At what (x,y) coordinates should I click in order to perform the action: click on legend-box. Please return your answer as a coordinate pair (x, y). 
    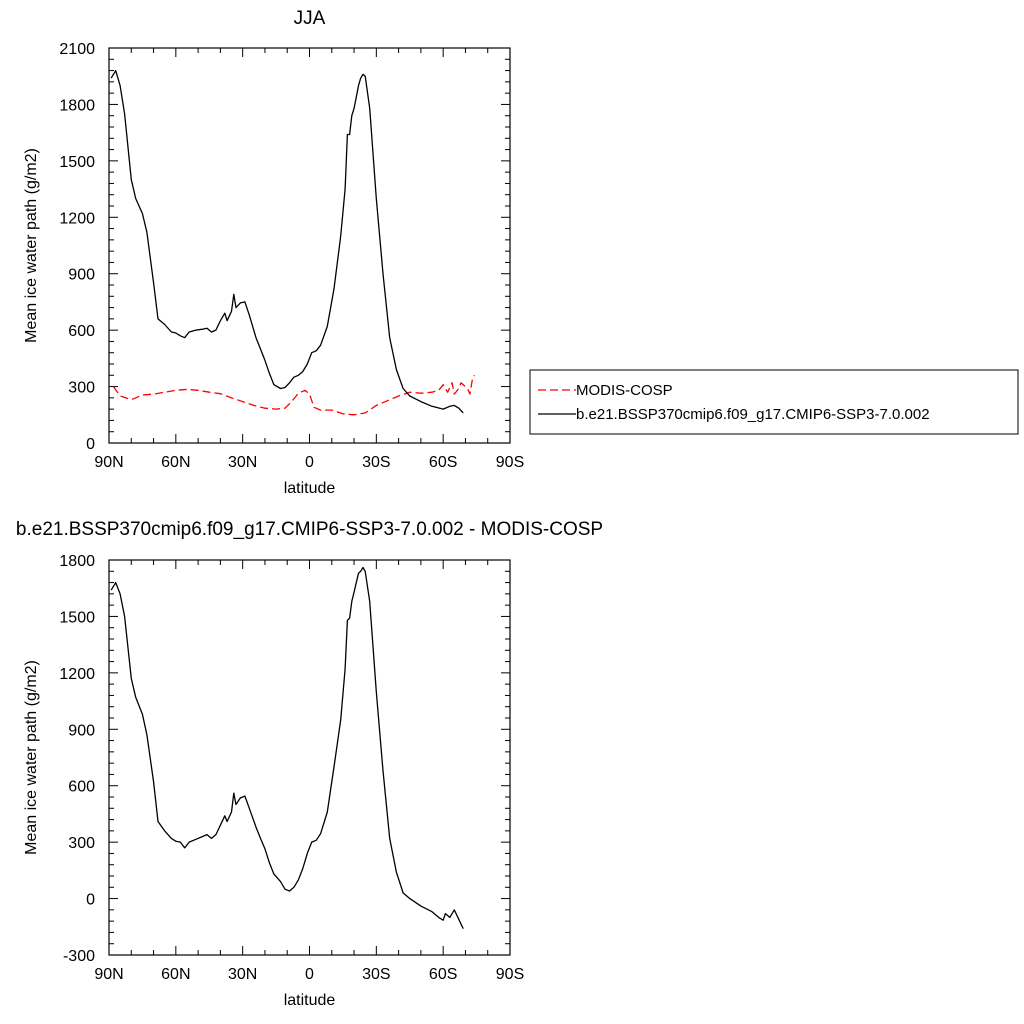
    Looking at the image, I should click on (774, 402).